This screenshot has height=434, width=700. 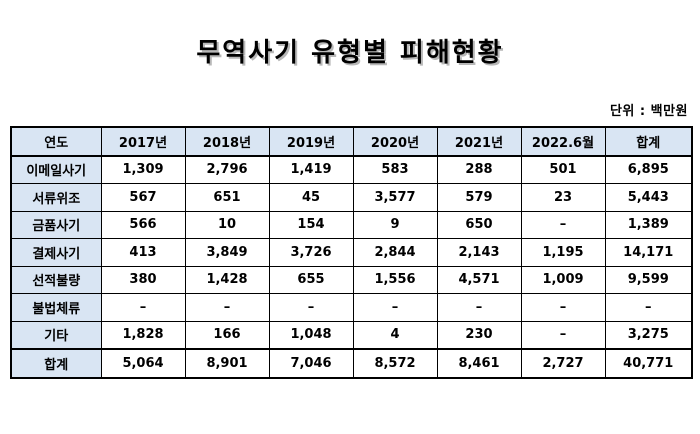 I want to click on row-label: 불법체류, so click(x=56, y=307).